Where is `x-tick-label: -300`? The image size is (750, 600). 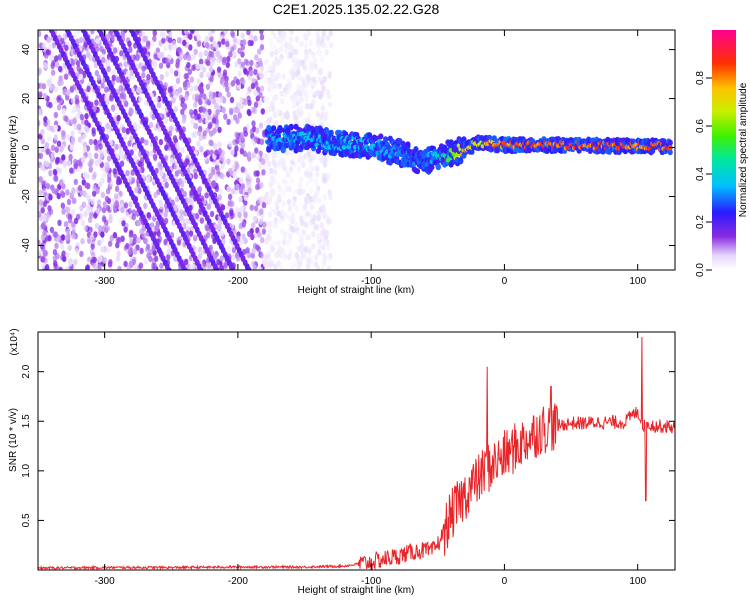 x-tick-label: -300 is located at coordinates (105, 281).